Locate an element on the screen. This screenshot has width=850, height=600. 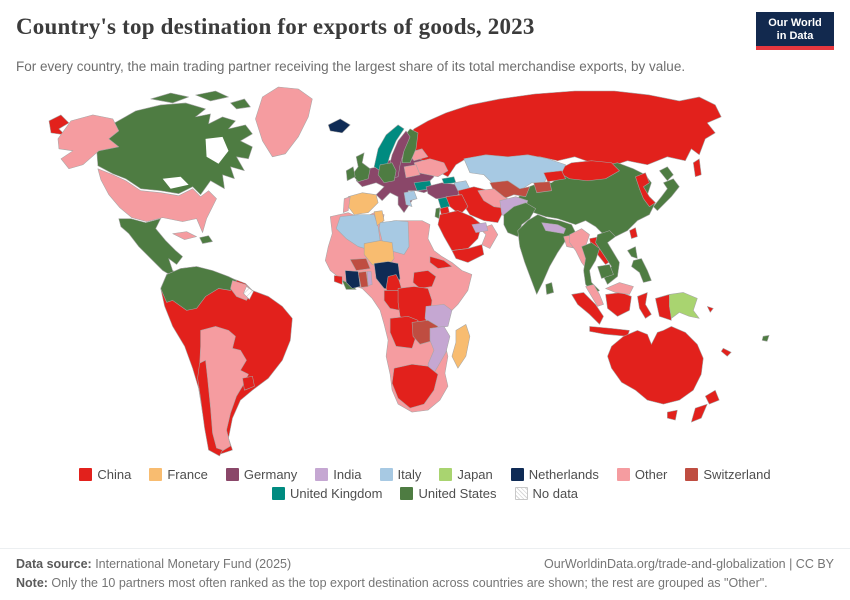
country-australia is located at coordinates (655, 365).